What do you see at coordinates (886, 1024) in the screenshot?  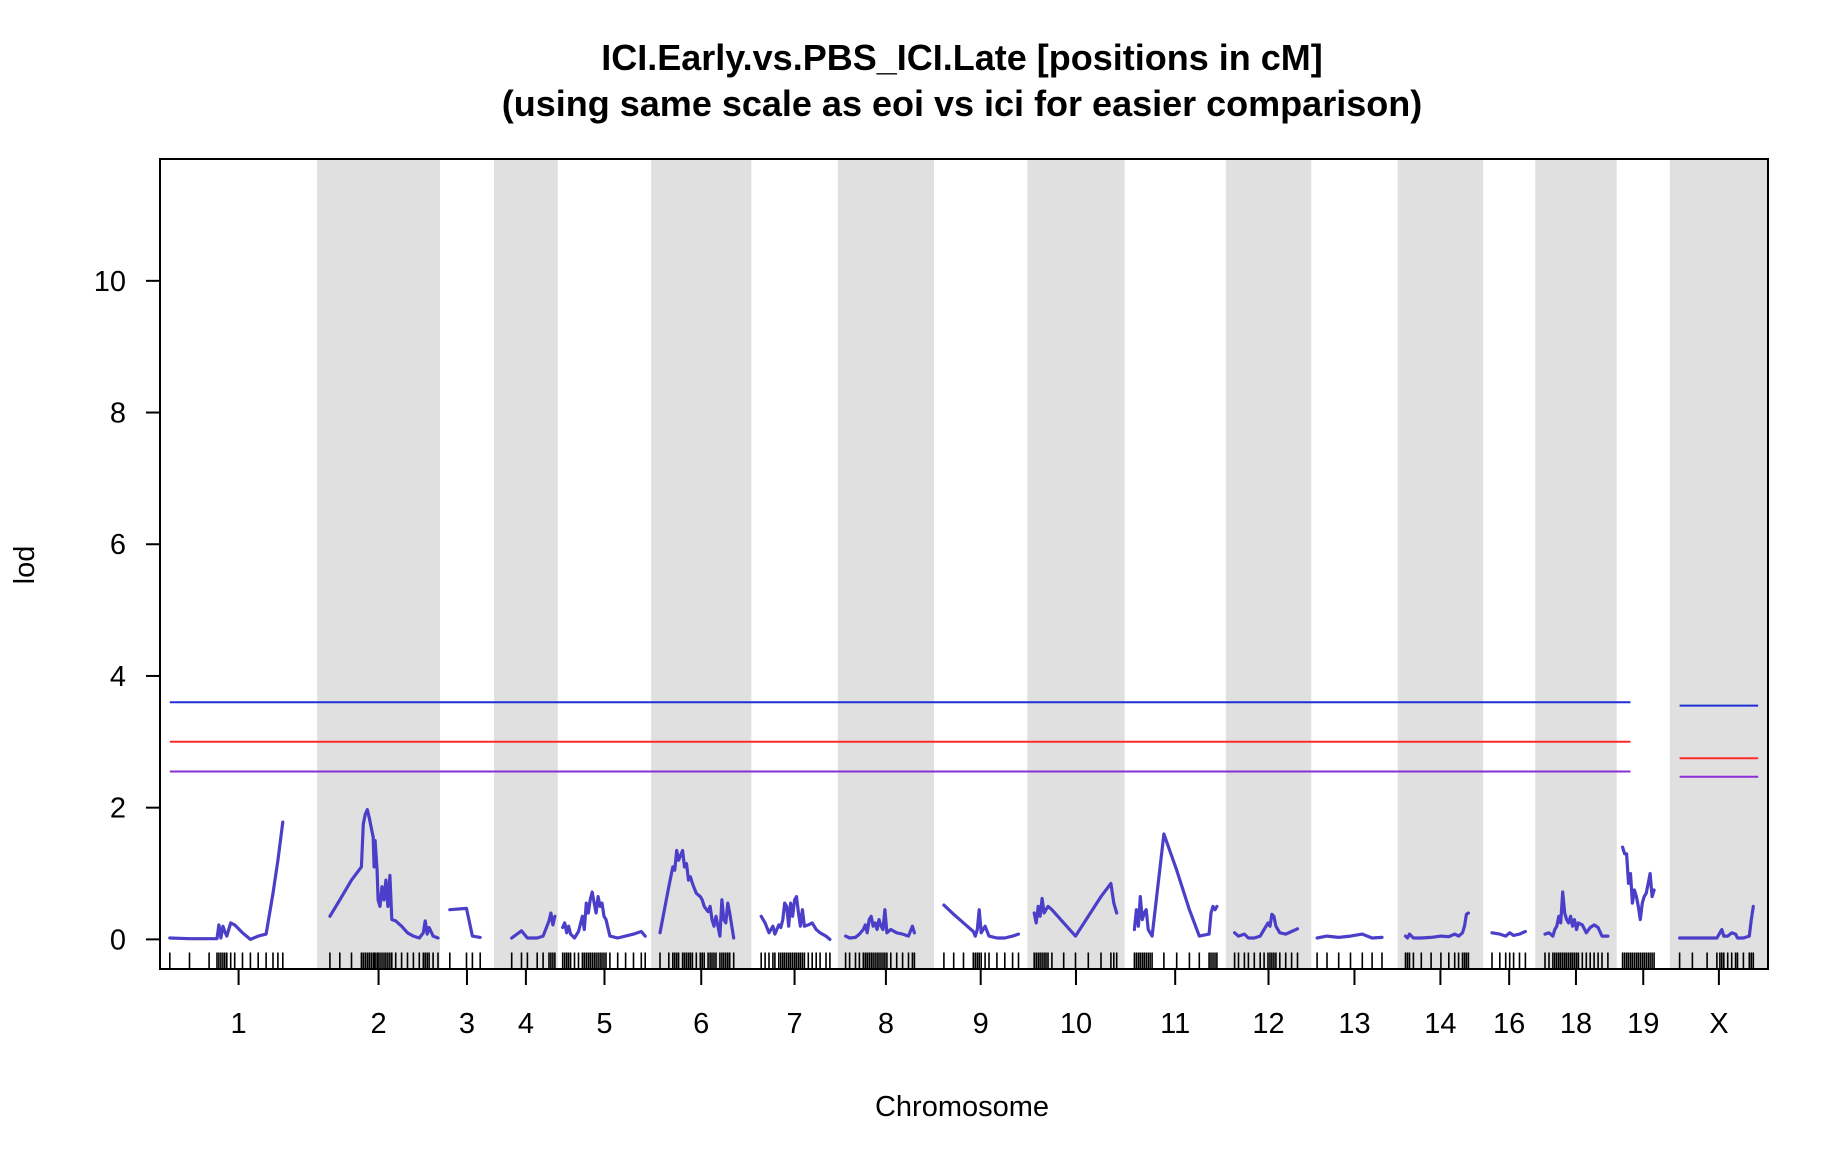 I see `x-tick-label-chr-8: 8` at bounding box center [886, 1024].